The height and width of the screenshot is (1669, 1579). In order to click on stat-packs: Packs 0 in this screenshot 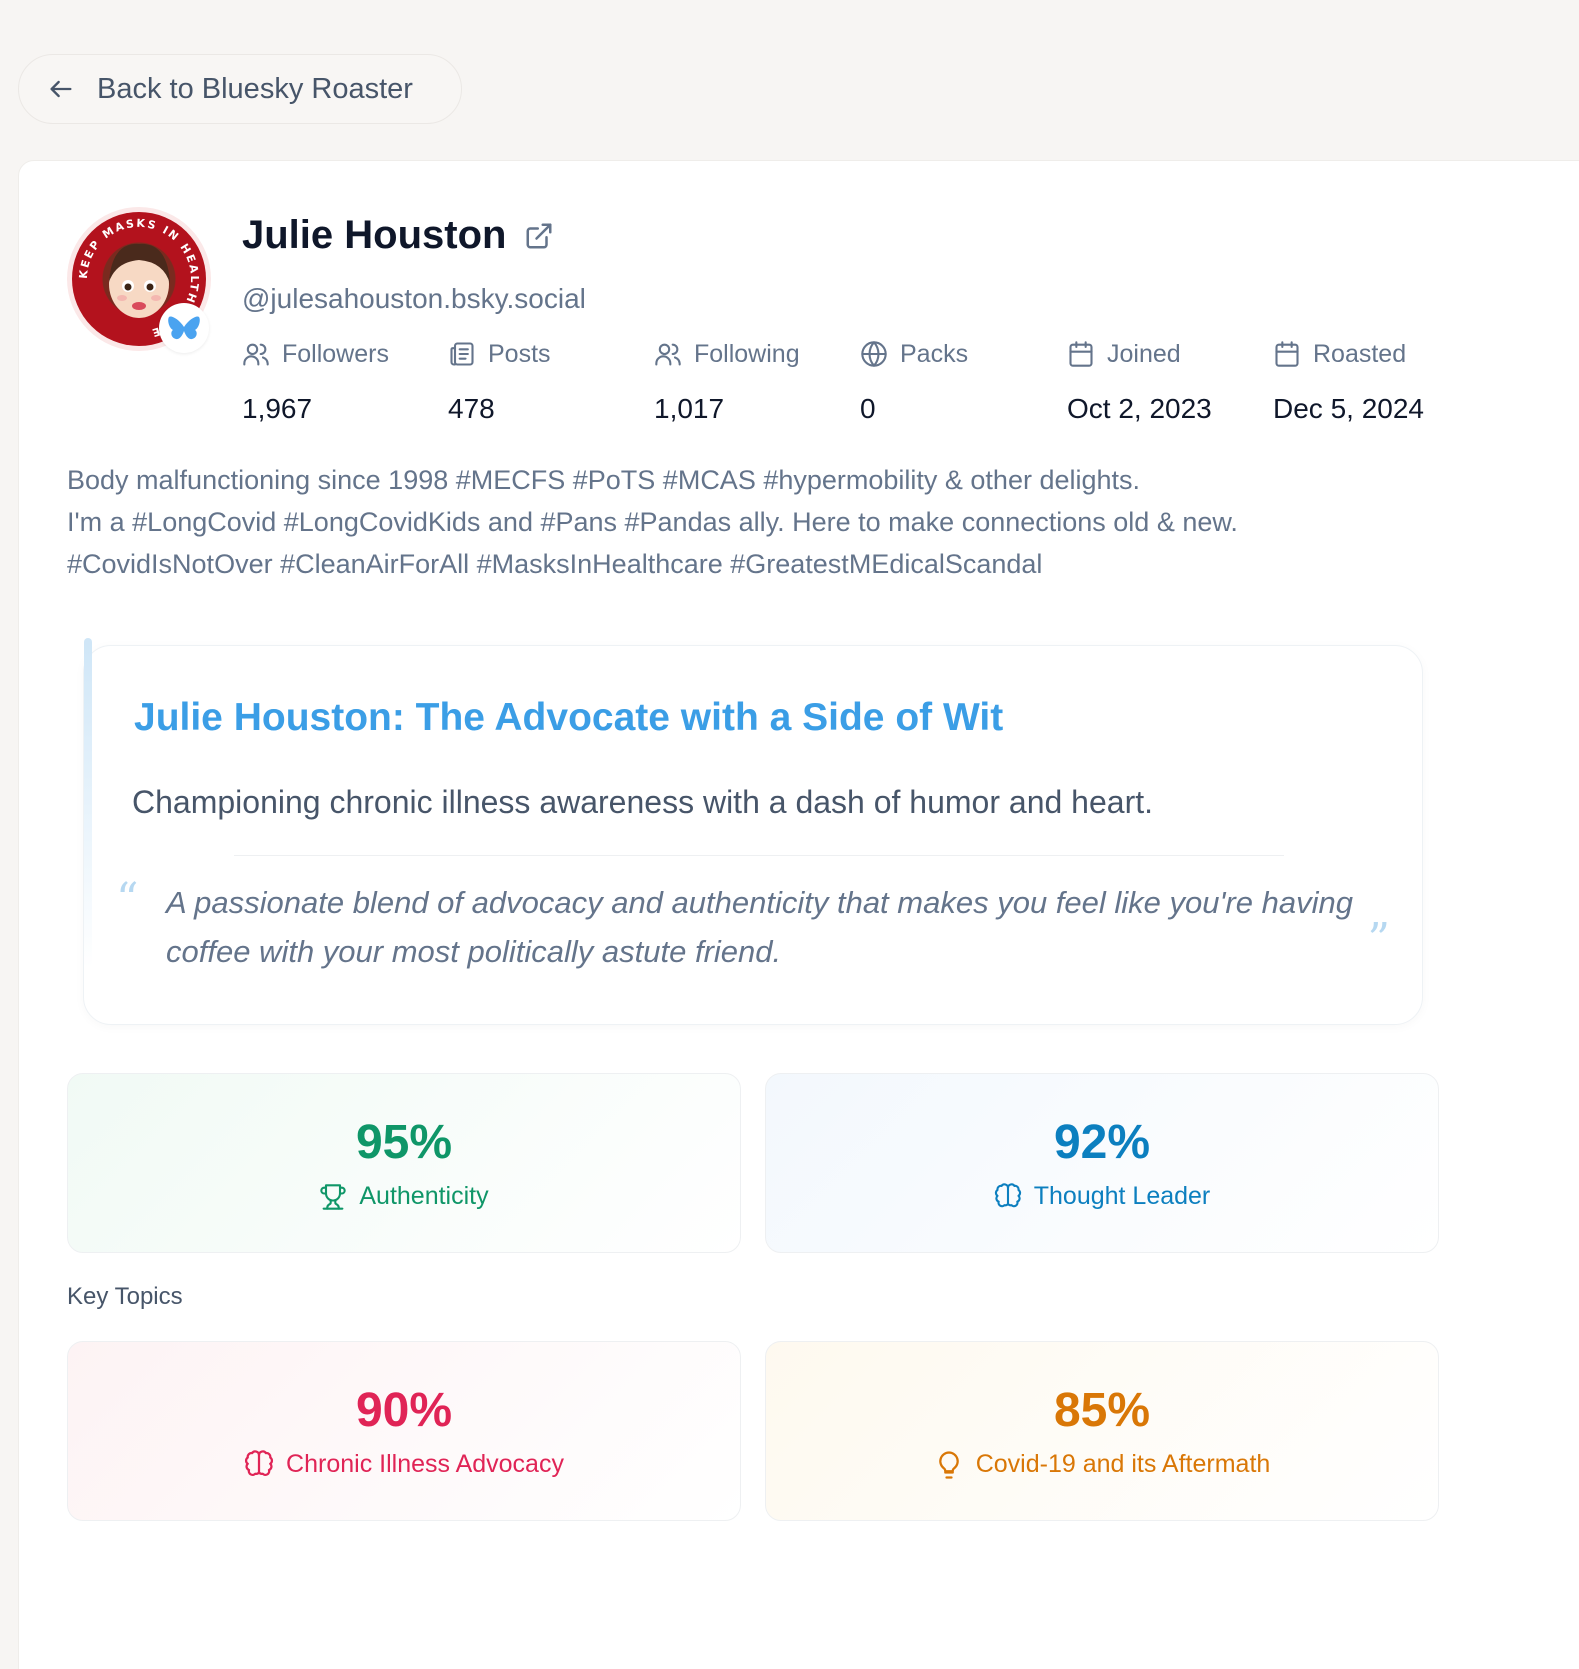, I will do `click(914, 381)`.